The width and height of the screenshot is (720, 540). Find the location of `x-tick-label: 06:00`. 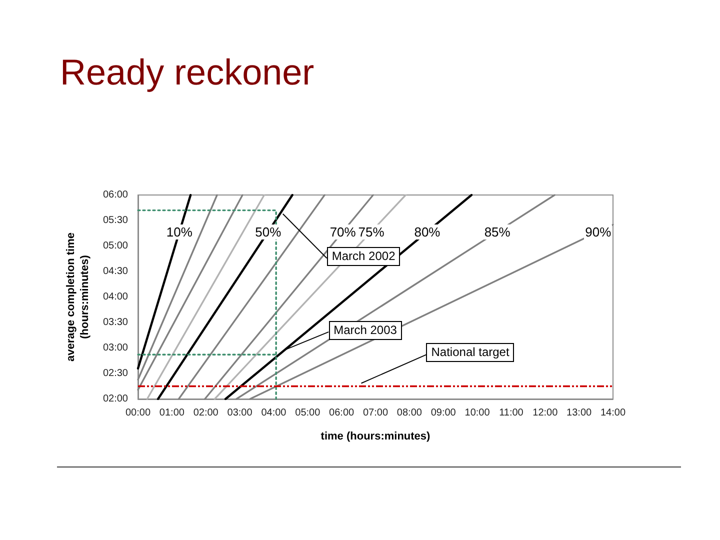

x-tick-label: 06:00 is located at coordinates (342, 413).